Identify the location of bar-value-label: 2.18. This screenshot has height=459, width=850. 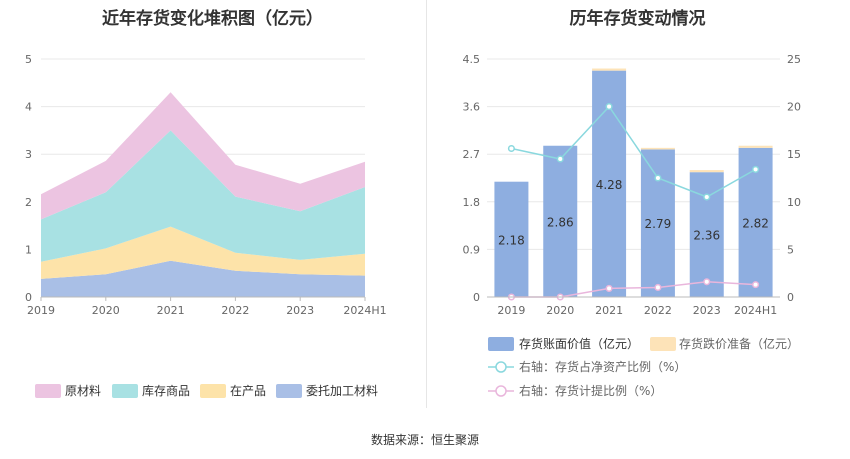
(511, 240).